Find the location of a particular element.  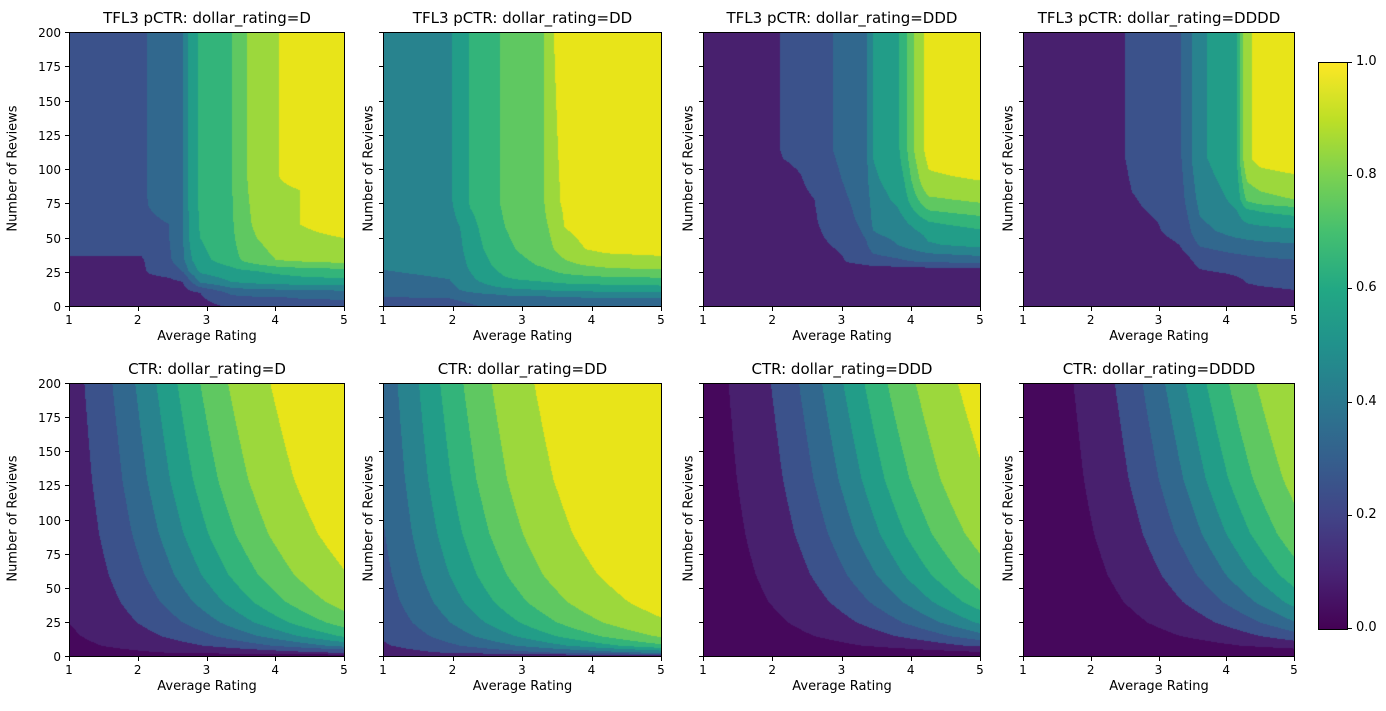

colorbar-gradient is located at coordinates (1333, 346).